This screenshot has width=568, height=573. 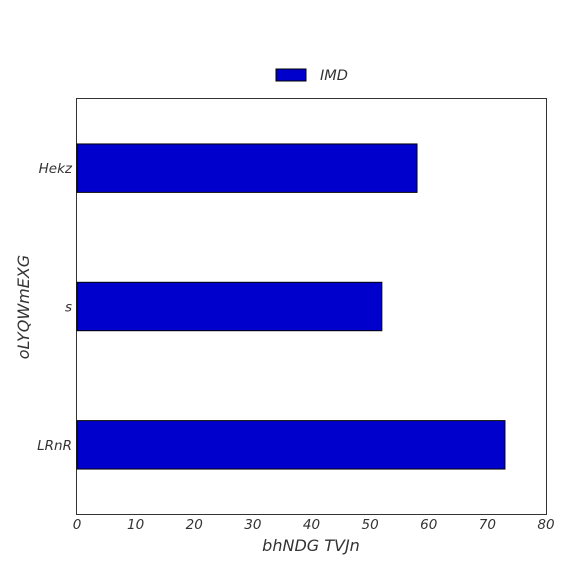 What do you see at coordinates (247, 168) in the screenshot?
I see `bar-Hekz` at bounding box center [247, 168].